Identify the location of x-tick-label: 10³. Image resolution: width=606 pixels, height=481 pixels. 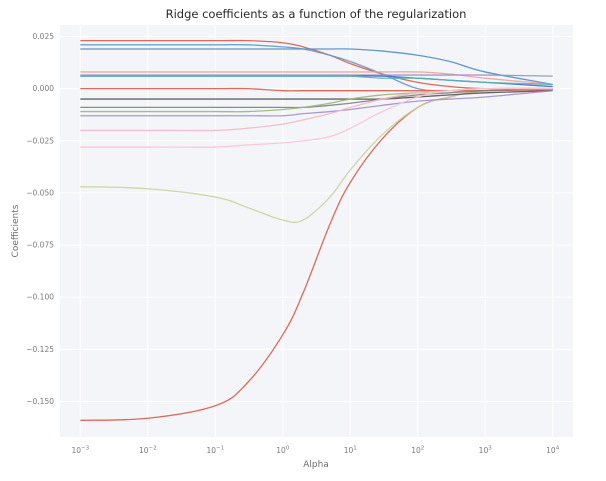
(486, 451).